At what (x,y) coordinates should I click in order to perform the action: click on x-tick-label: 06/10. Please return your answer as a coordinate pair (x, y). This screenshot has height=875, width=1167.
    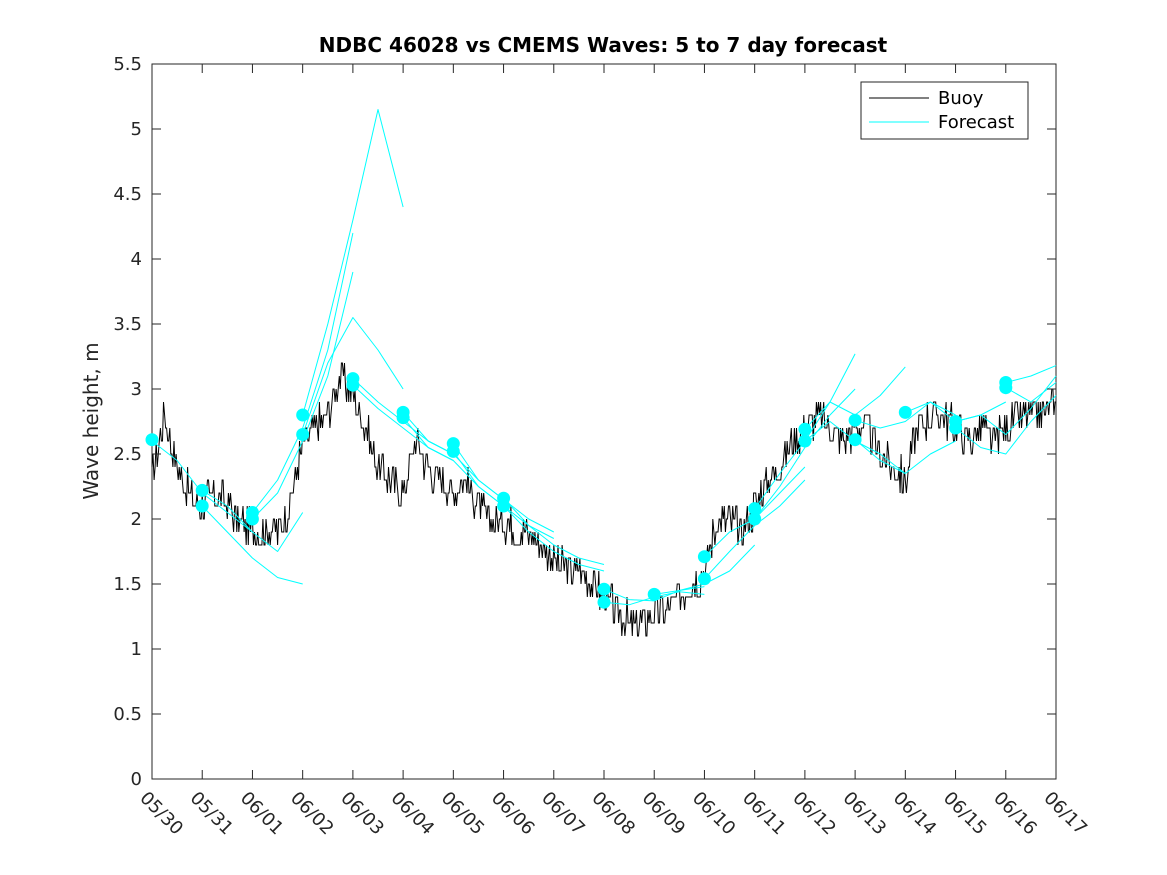
    Looking at the image, I should click on (714, 814).